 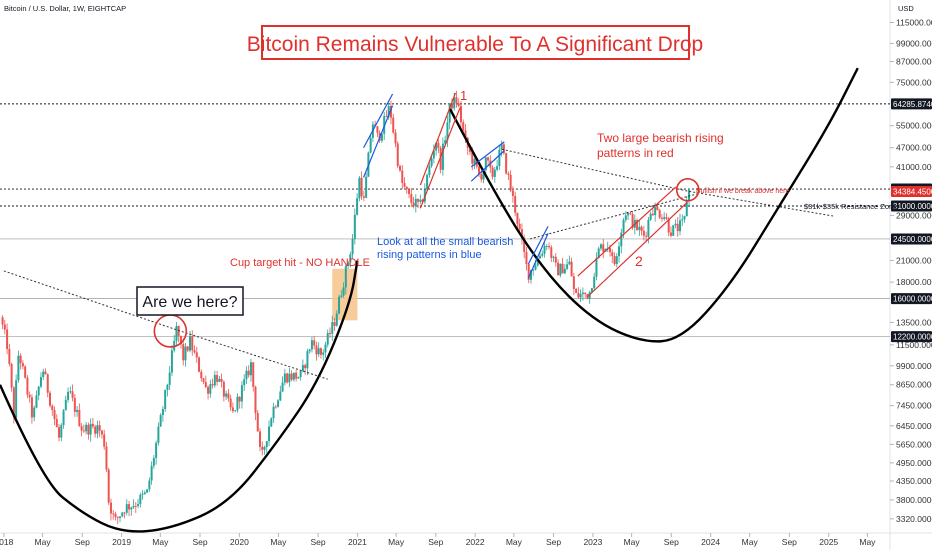 I want to click on x-tick-label: 2023, so click(x=592, y=542).